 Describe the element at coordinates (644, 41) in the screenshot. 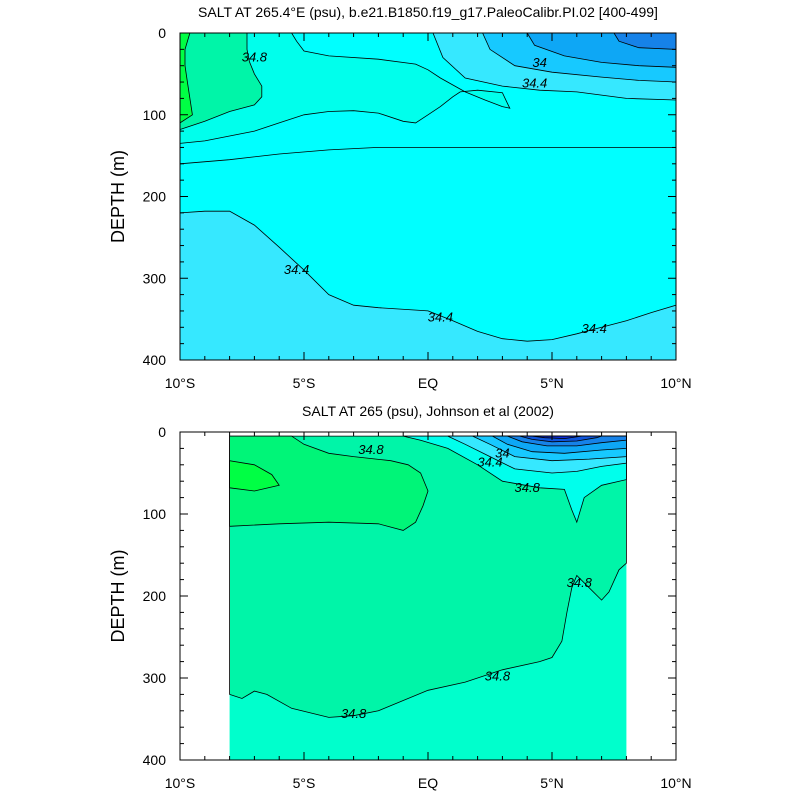

I see `salinity-region-33.8` at that location.